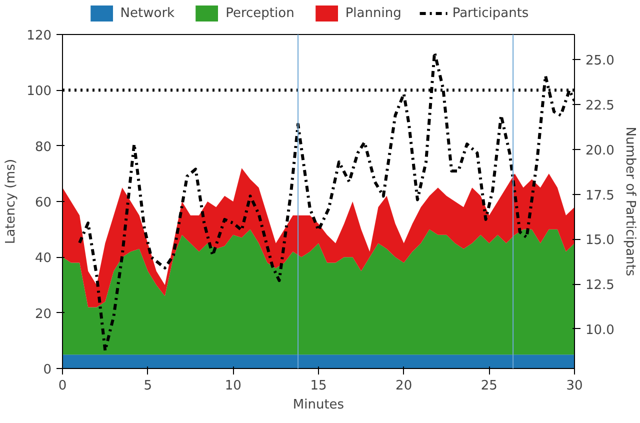 The height and width of the screenshot is (423, 640). I want to click on y2-tick-label: 20.0, so click(600, 150).